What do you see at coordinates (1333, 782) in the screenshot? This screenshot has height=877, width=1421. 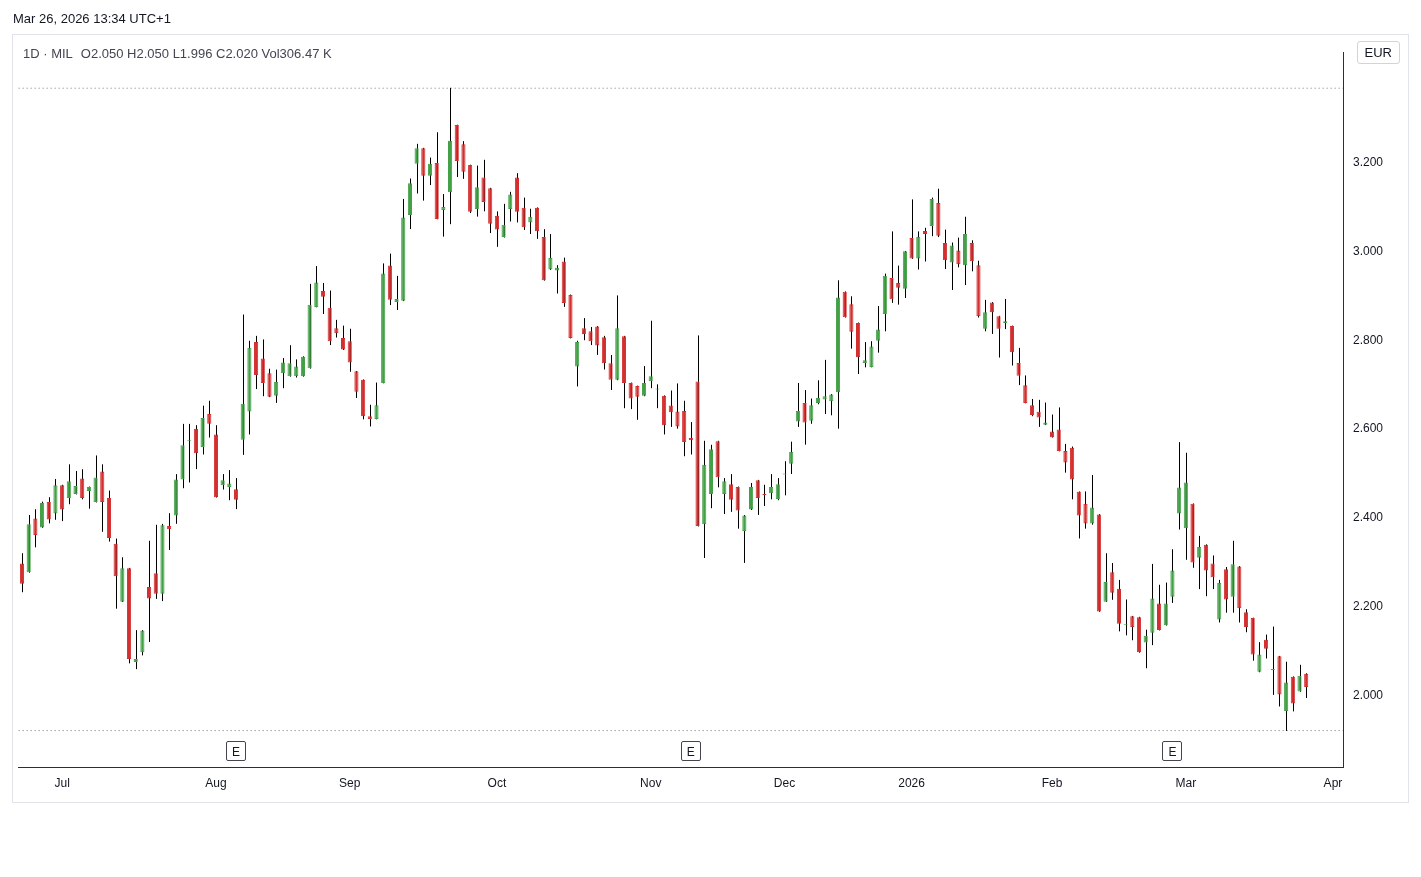 I see `x-tick-label: Apr` at bounding box center [1333, 782].